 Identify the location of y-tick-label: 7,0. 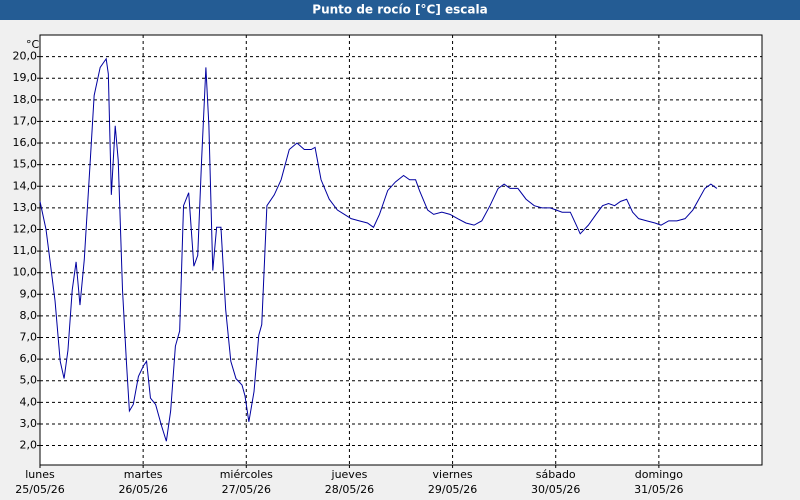
(29, 337).